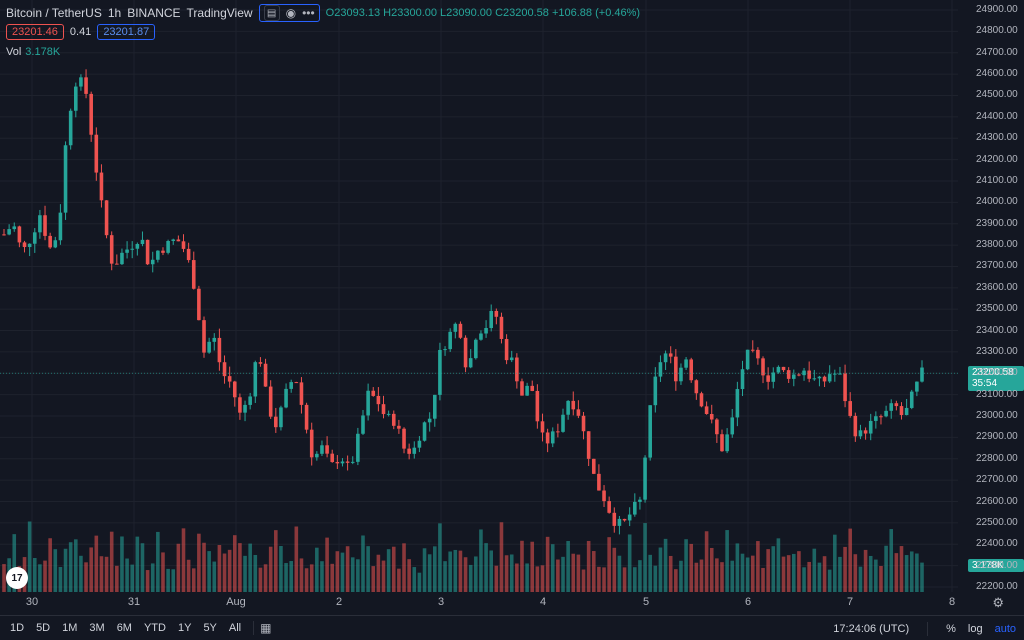  Describe the element at coordinates (219, 13) in the screenshot. I see `source-label: TradingView` at that location.